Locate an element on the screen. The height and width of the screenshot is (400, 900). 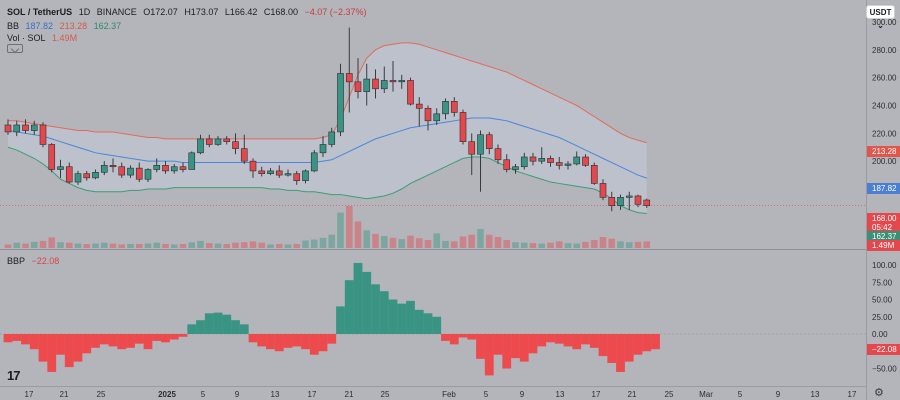
time-tick-label: 25 is located at coordinates (385, 394).